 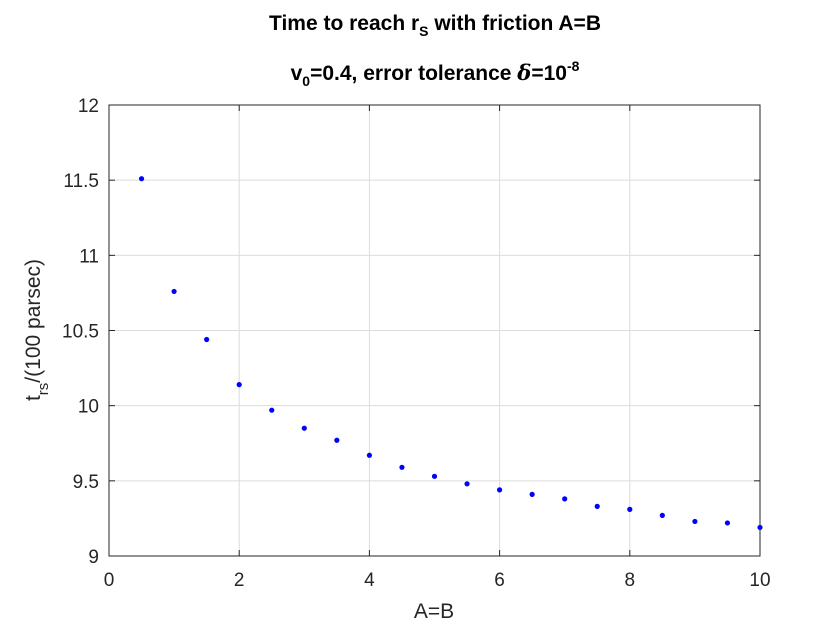 What do you see at coordinates (88, 106) in the screenshot?
I see `y-tick-label: 12` at bounding box center [88, 106].